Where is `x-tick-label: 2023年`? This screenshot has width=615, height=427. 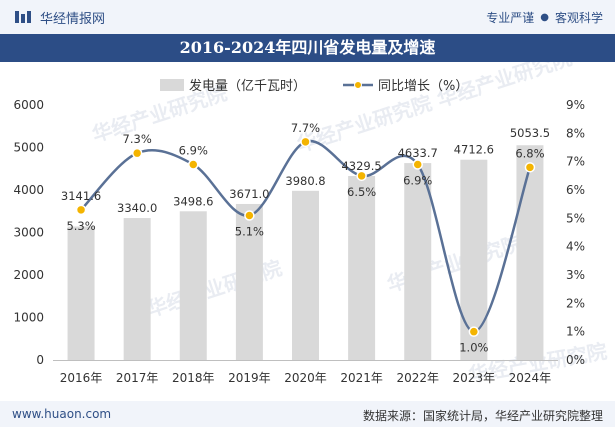
x-tick-label: 2023年 is located at coordinates (474, 378).